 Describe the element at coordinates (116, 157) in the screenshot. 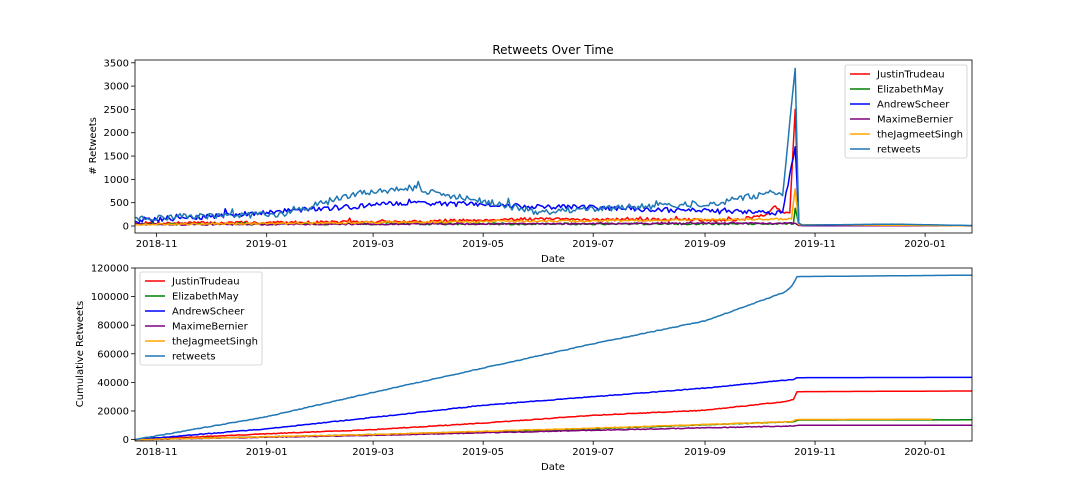

I see `y-tick-label: 1500` at that location.